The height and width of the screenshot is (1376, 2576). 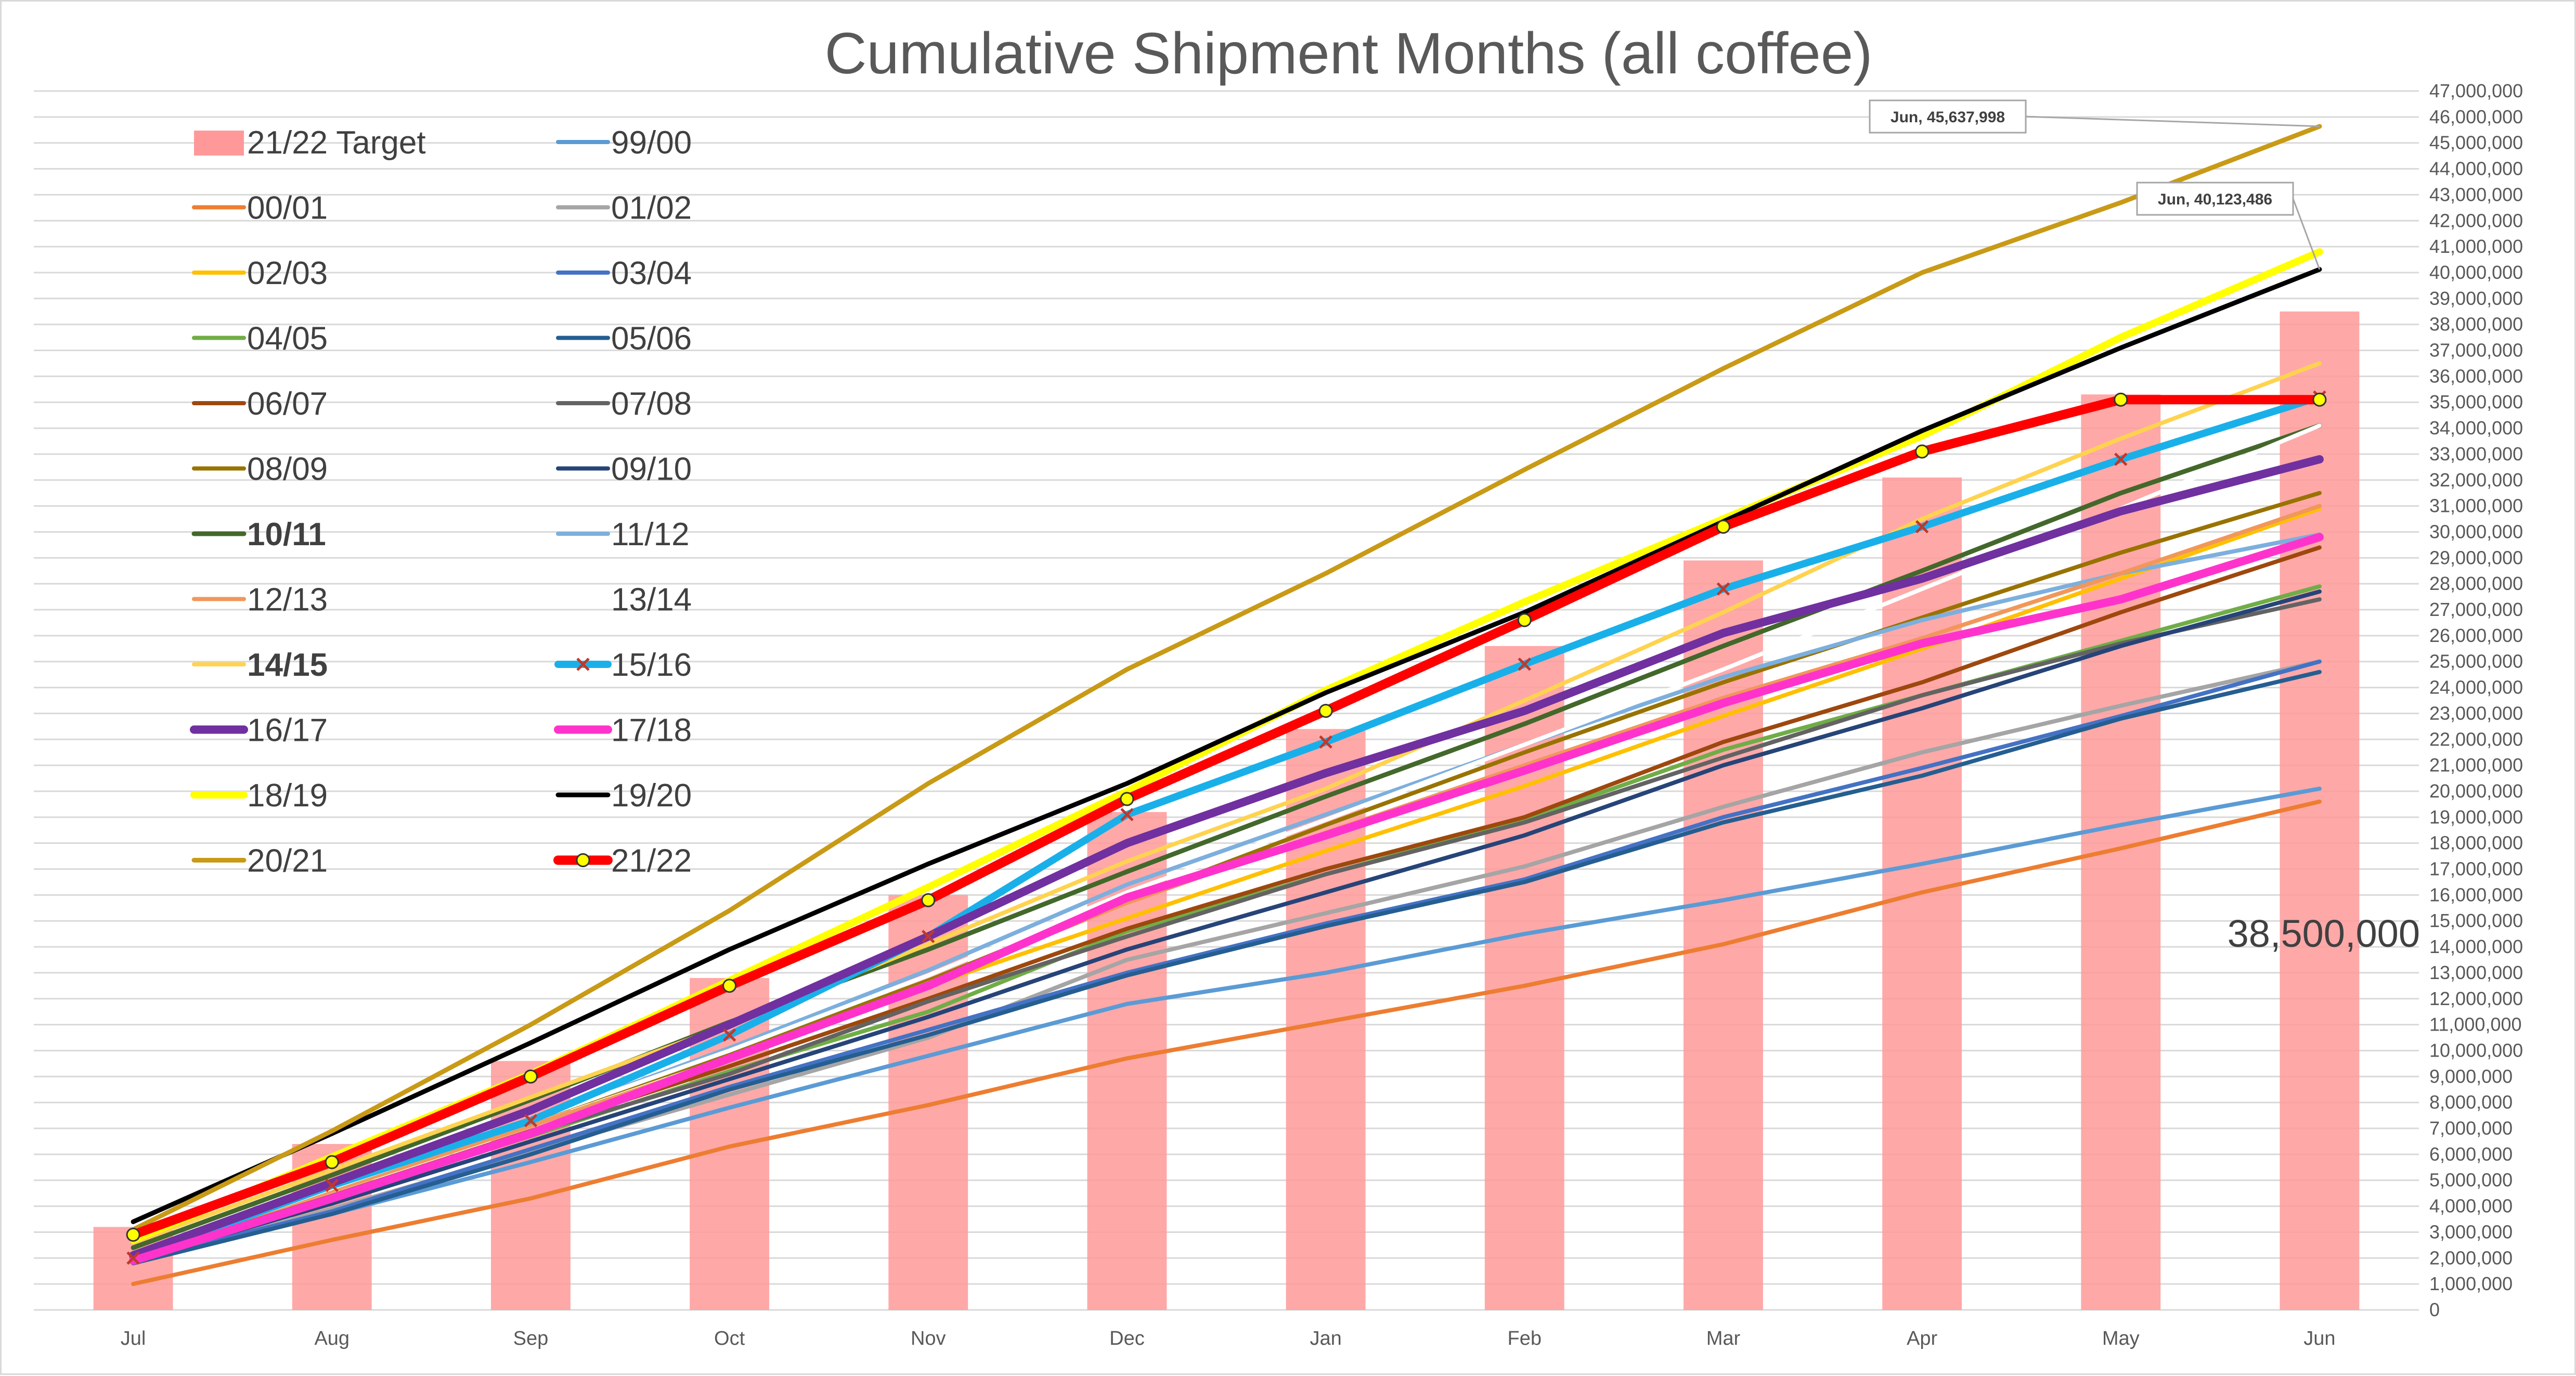 What do you see at coordinates (2476, 116) in the screenshot?
I see `y-tick-label: 46,000,000` at bounding box center [2476, 116].